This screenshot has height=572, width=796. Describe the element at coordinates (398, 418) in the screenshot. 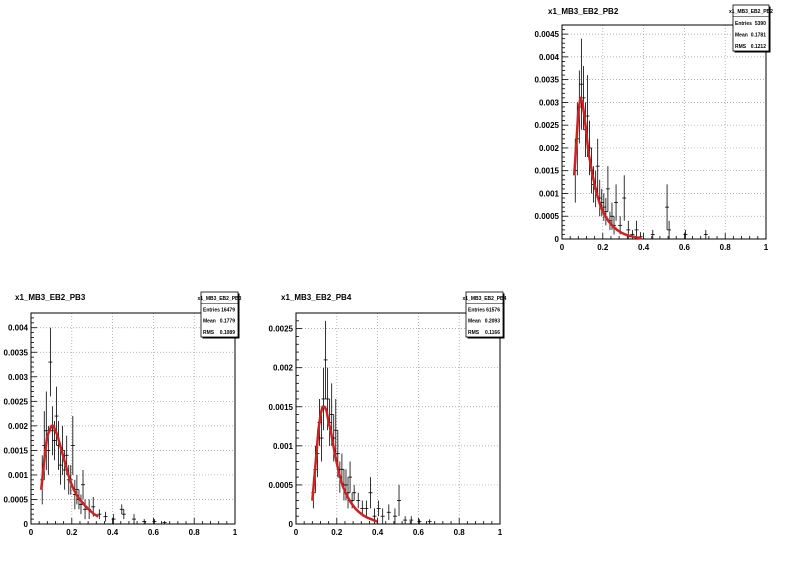

I see `plot-frame` at that location.